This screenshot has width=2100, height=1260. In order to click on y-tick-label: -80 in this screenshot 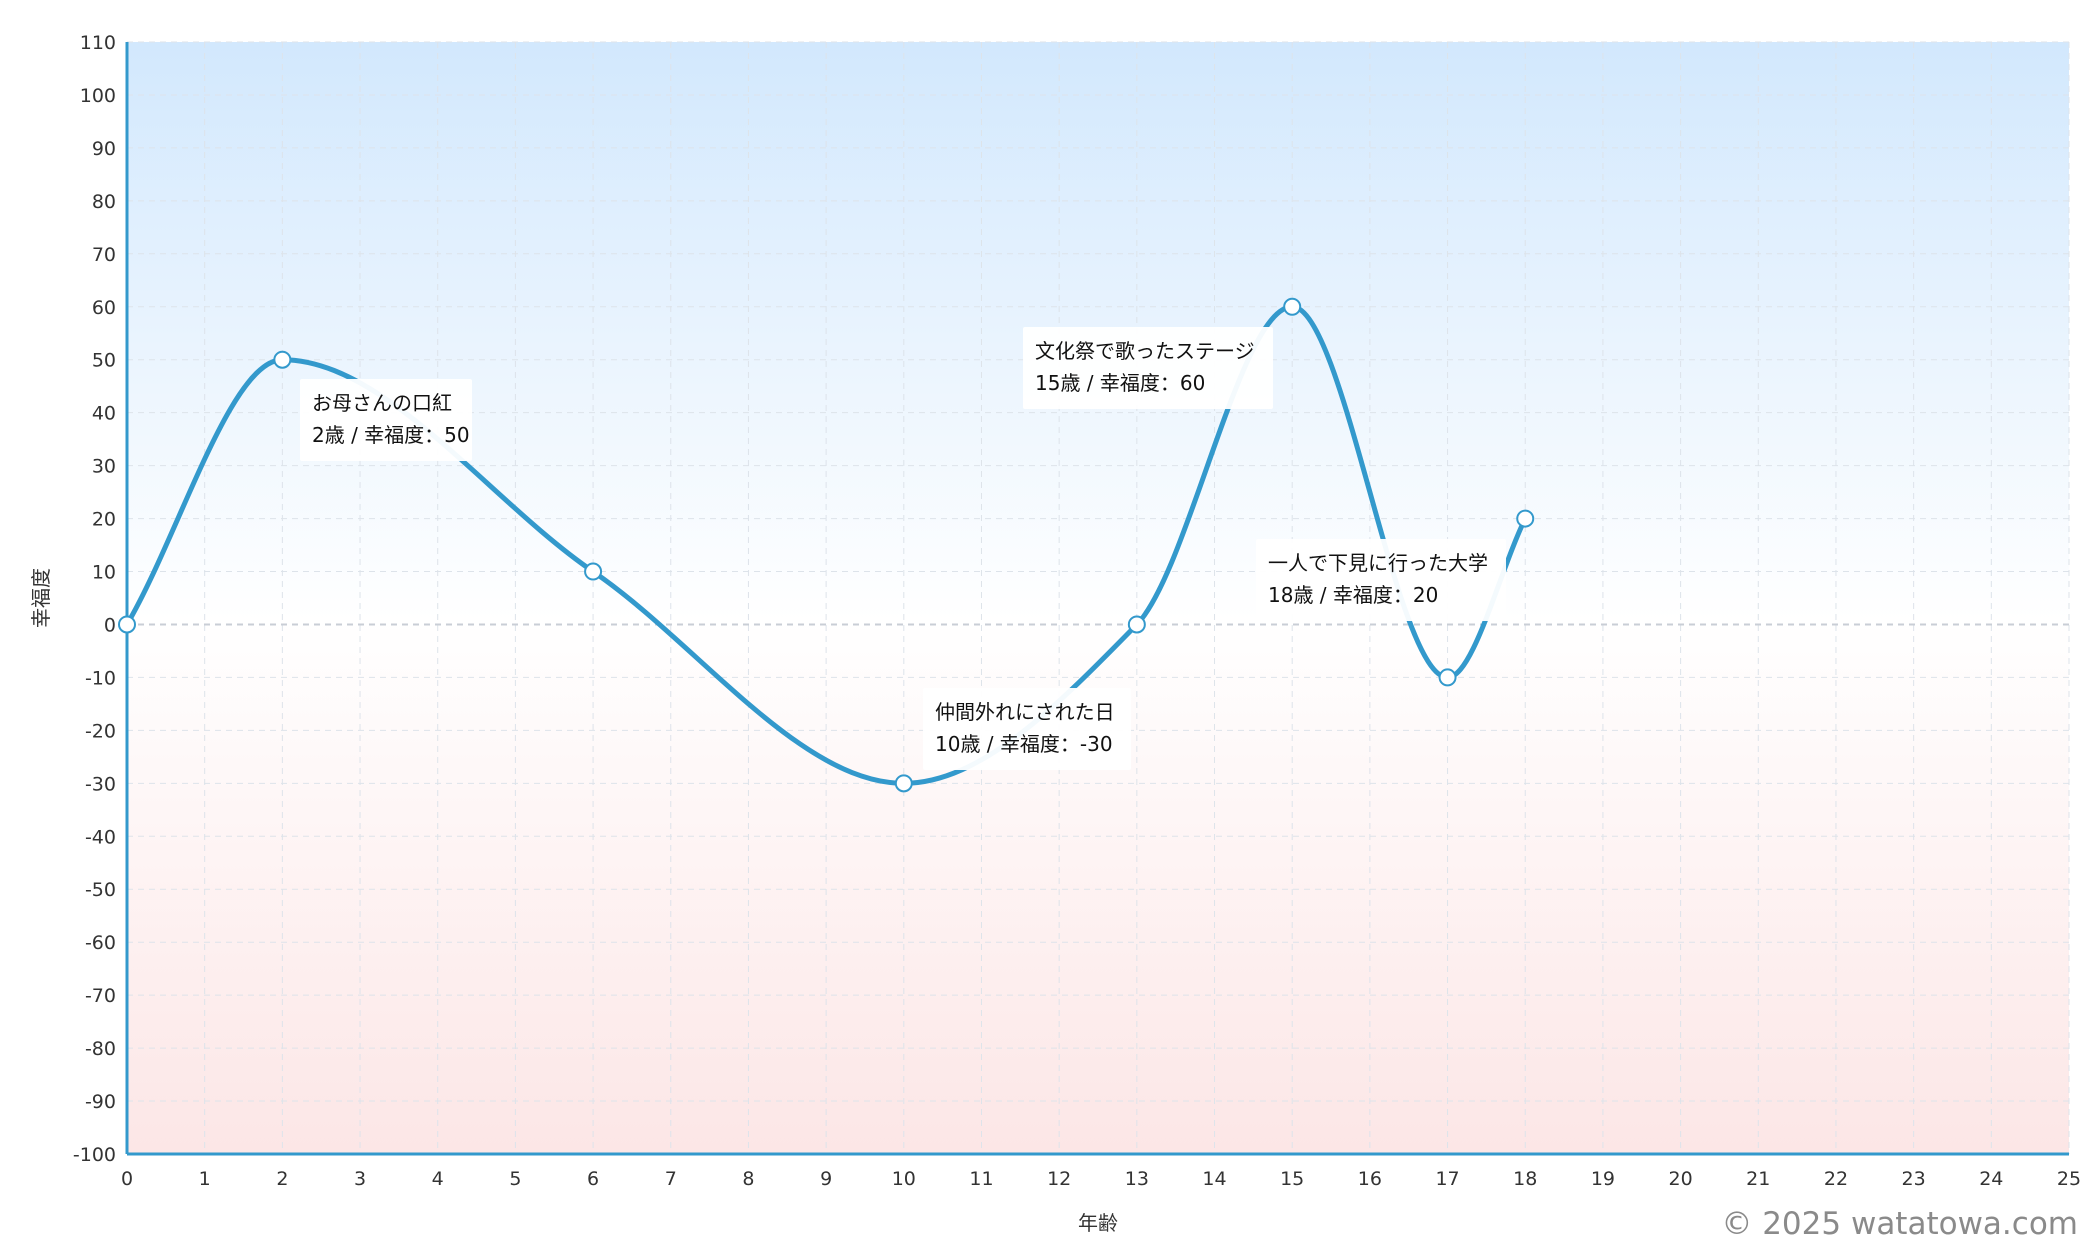, I will do `click(100, 1049)`.